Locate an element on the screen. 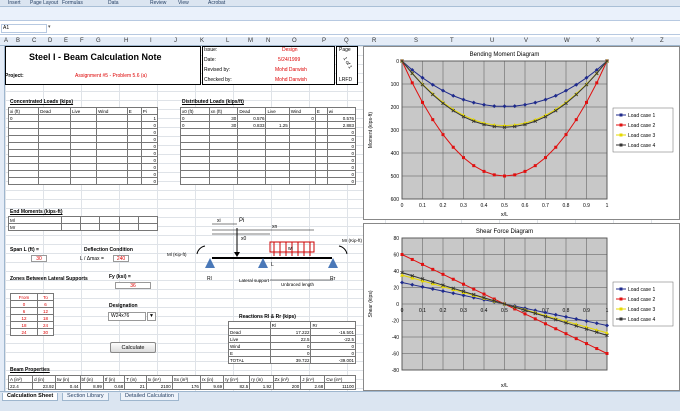 This screenshot has width=680, height=411. calculate-button: Calculate is located at coordinates (133, 347).